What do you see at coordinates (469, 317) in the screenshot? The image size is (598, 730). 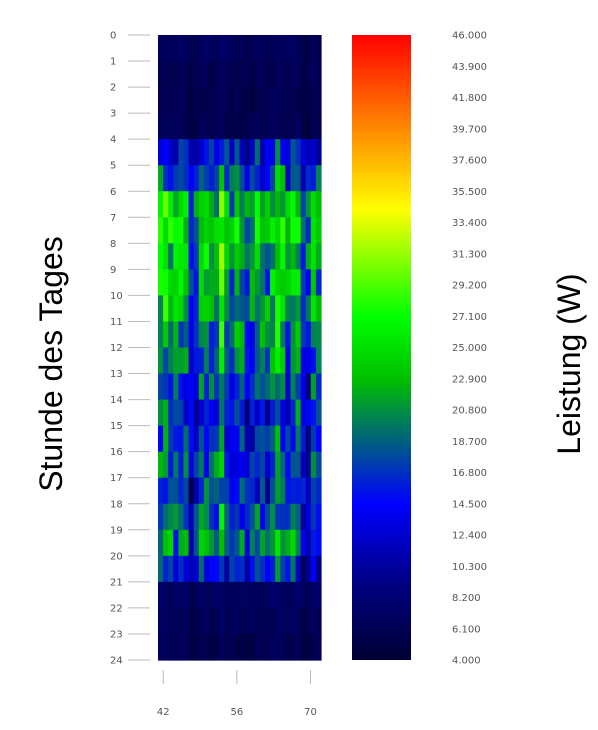 I see `colorbar-tick-label: 27.100` at bounding box center [469, 317].